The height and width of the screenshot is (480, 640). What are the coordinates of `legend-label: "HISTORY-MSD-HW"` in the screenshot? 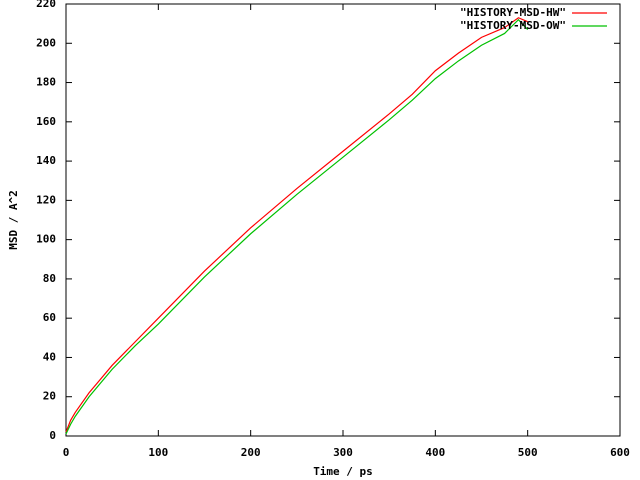 It's located at (513, 12).